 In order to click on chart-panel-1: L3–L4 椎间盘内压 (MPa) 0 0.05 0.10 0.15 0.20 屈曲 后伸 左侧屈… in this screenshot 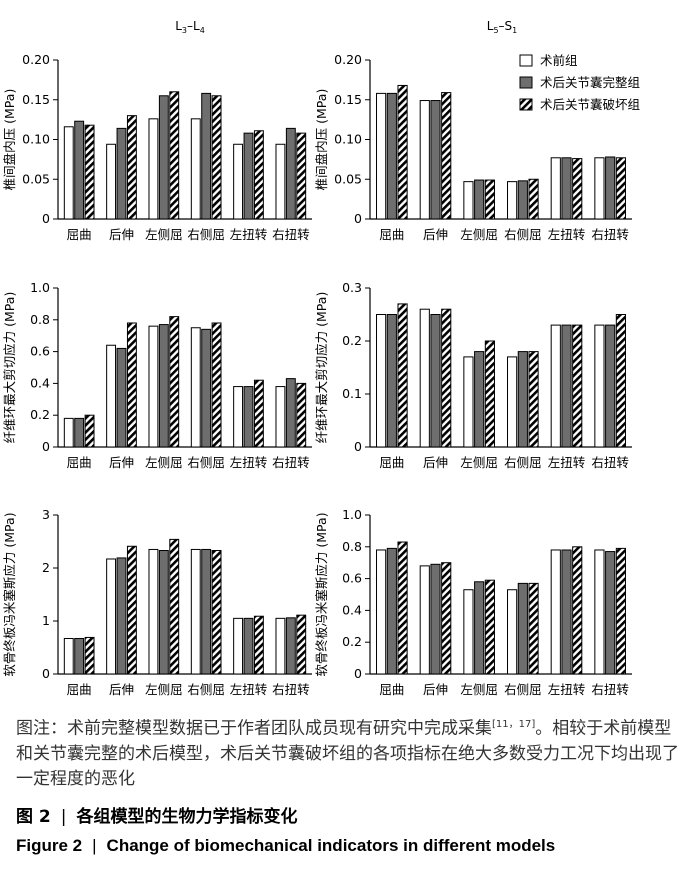, I will do `click(157, 130)`.